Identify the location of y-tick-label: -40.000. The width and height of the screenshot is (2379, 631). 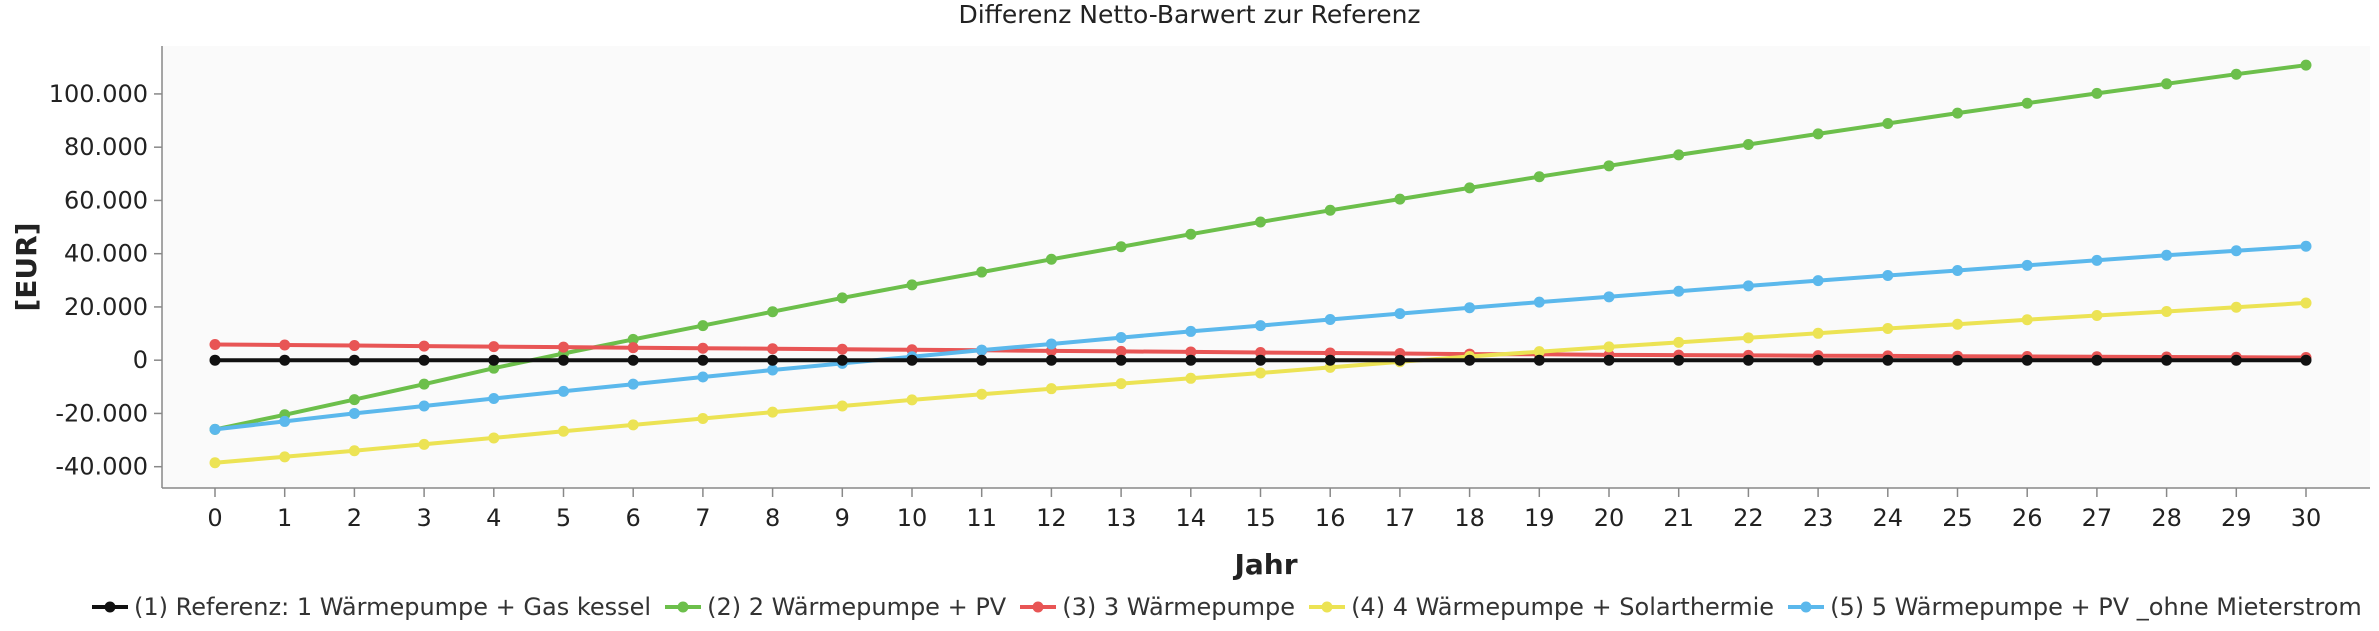
(101, 467).